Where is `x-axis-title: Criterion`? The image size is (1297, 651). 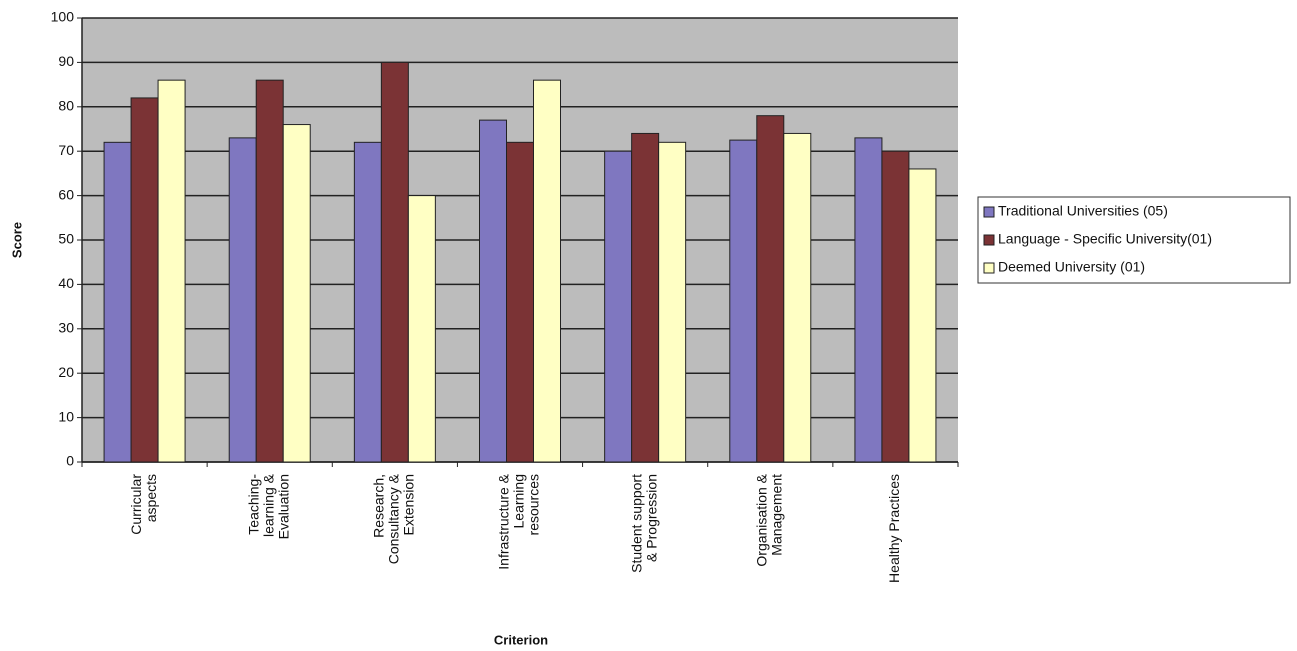
x-axis-title: Criterion is located at coordinates (521, 639).